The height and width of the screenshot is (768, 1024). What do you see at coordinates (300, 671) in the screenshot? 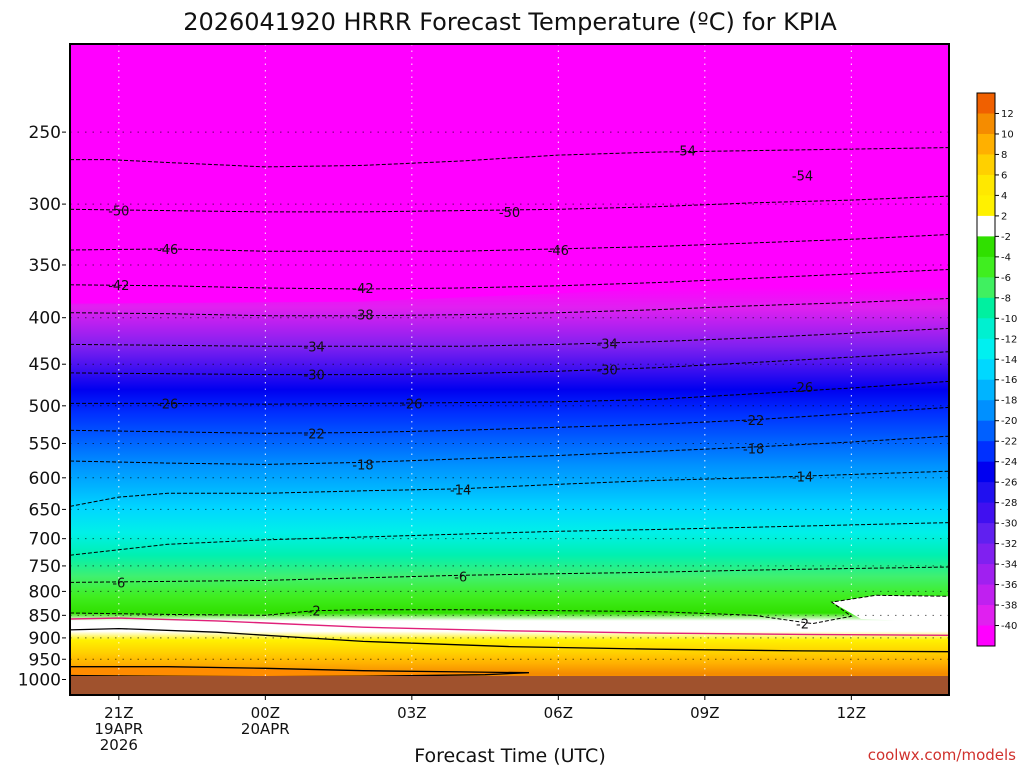
I see `warm-layer-orange` at bounding box center [300, 671].